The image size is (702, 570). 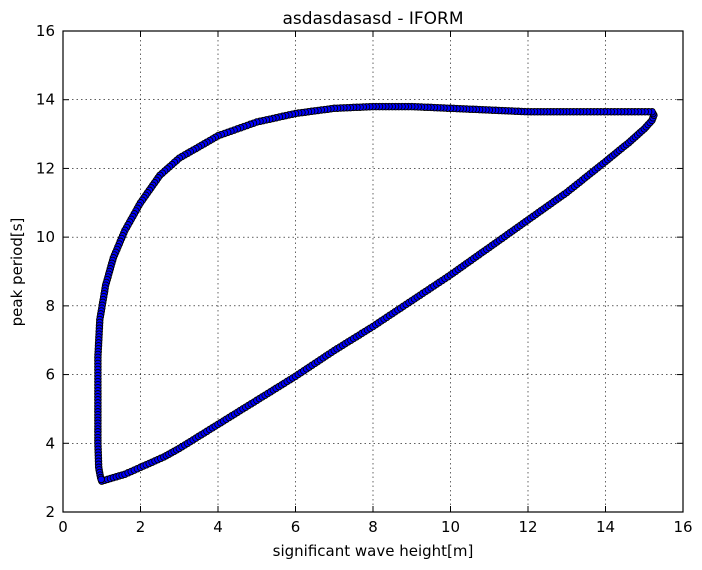 What do you see at coordinates (450, 527) in the screenshot?
I see `x-tick-label: 10` at bounding box center [450, 527].